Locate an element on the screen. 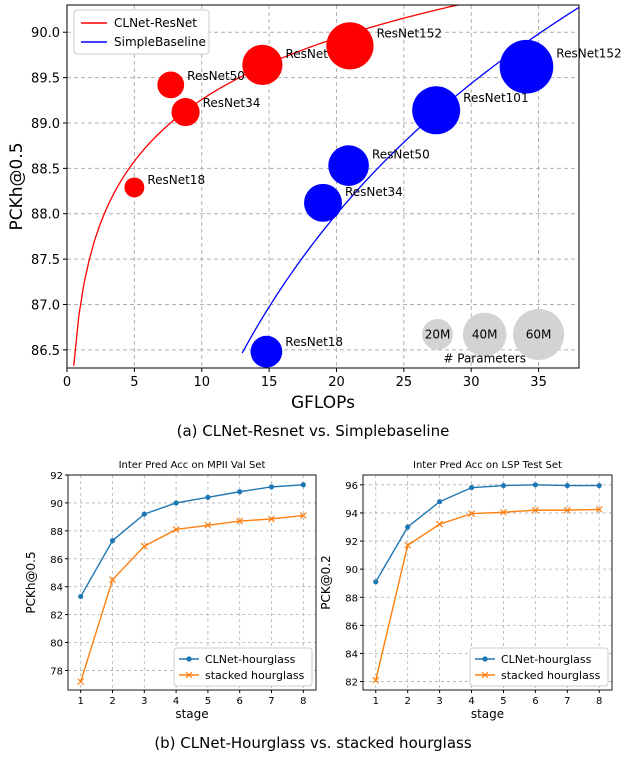 This screenshot has height=758, width=627. chart-b1-xtick-label: 3 is located at coordinates (144, 701).